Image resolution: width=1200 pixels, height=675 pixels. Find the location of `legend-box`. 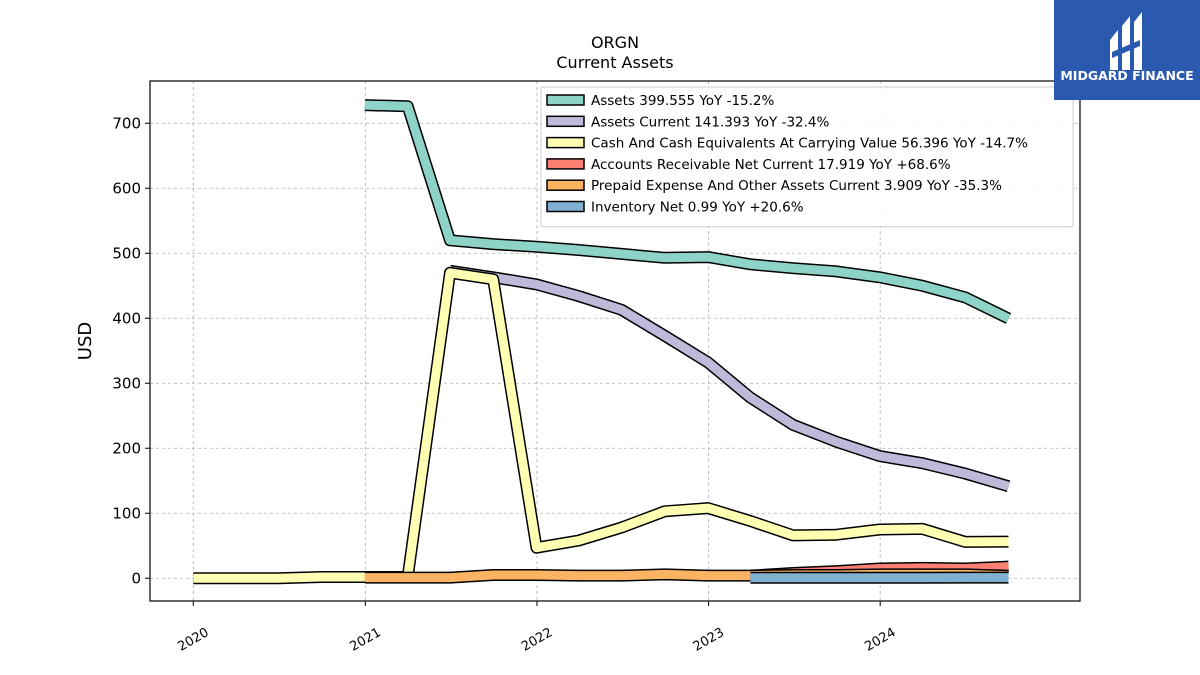

legend-box is located at coordinates (807, 157).